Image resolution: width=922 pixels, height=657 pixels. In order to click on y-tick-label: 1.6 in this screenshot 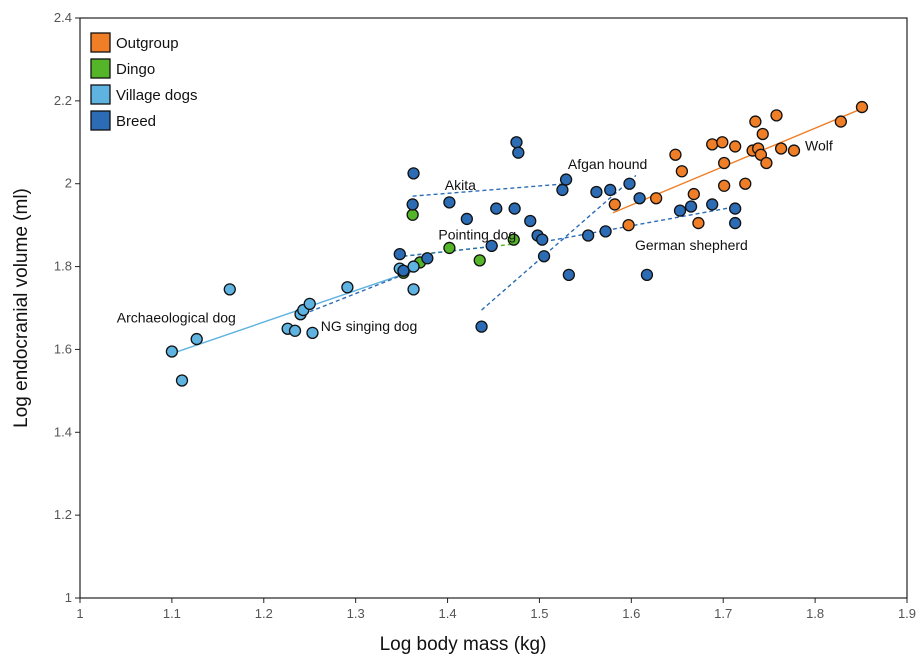, I will do `click(63, 348)`.